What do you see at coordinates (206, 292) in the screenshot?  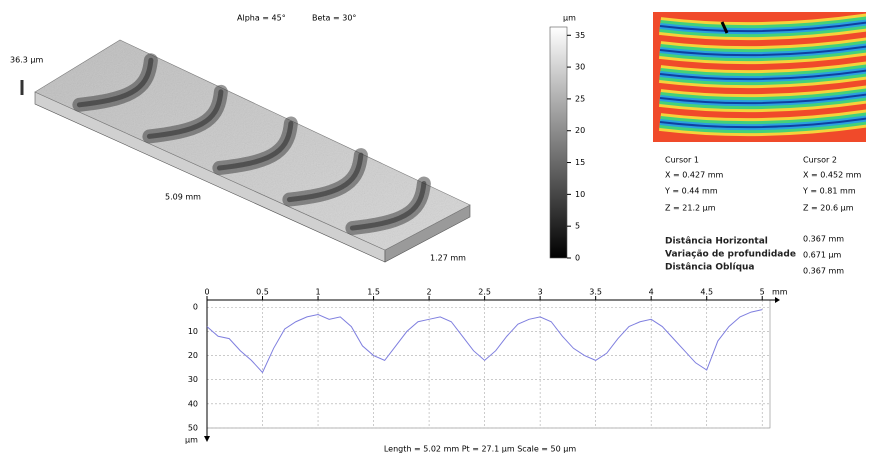 I see `x-tick-label: 0` at bounding box center [206, 292].